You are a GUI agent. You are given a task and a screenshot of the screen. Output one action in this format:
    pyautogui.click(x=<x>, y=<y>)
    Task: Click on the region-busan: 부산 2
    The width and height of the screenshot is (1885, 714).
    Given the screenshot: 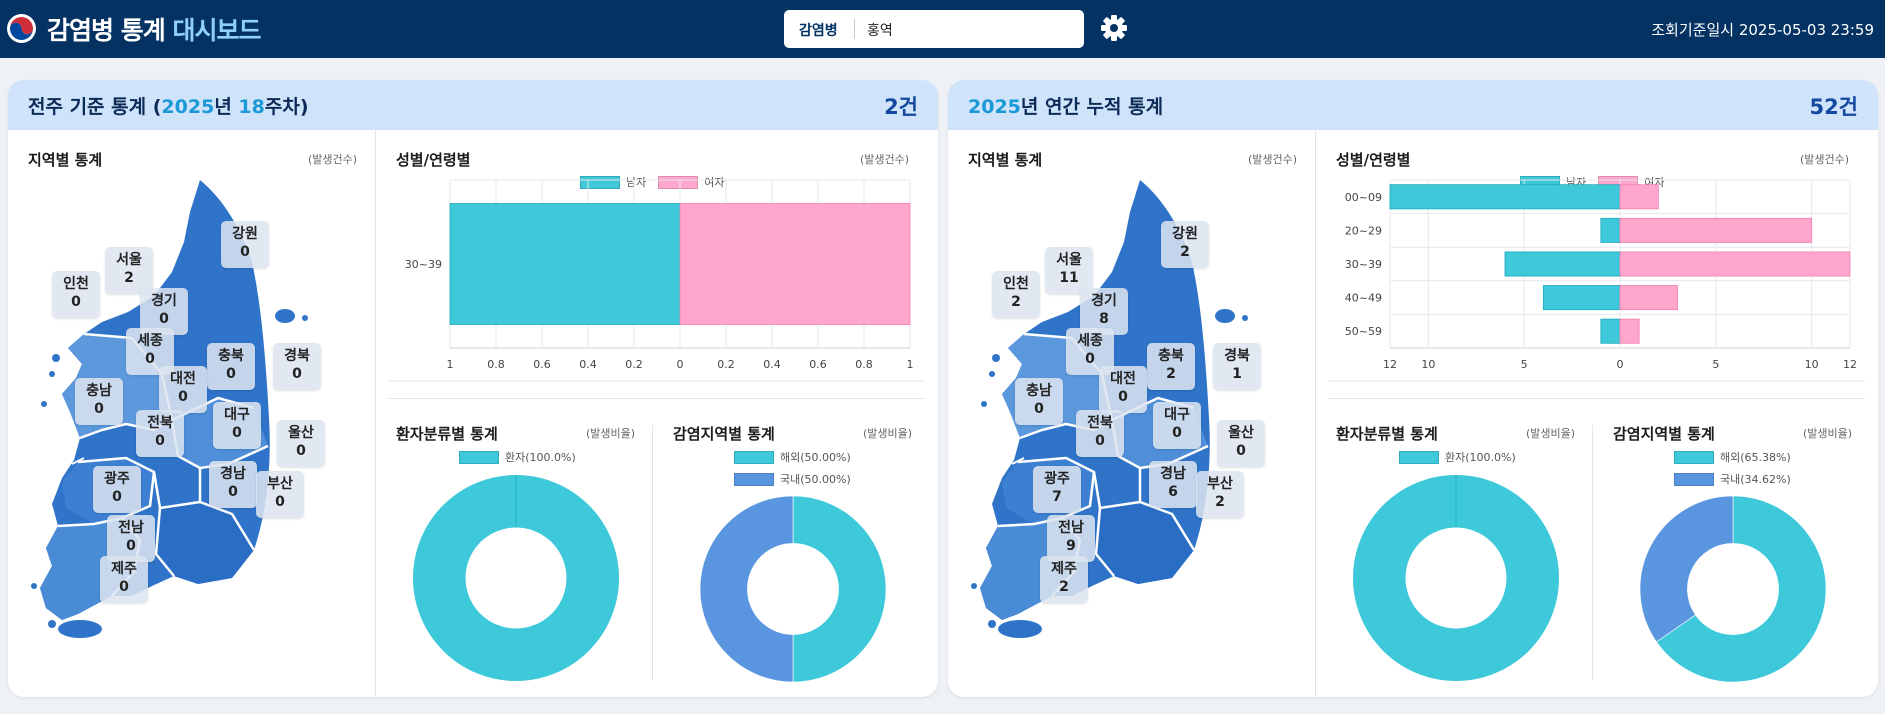 What is the action you would take?
    pyautogui.click(x=1220, y=494)
    